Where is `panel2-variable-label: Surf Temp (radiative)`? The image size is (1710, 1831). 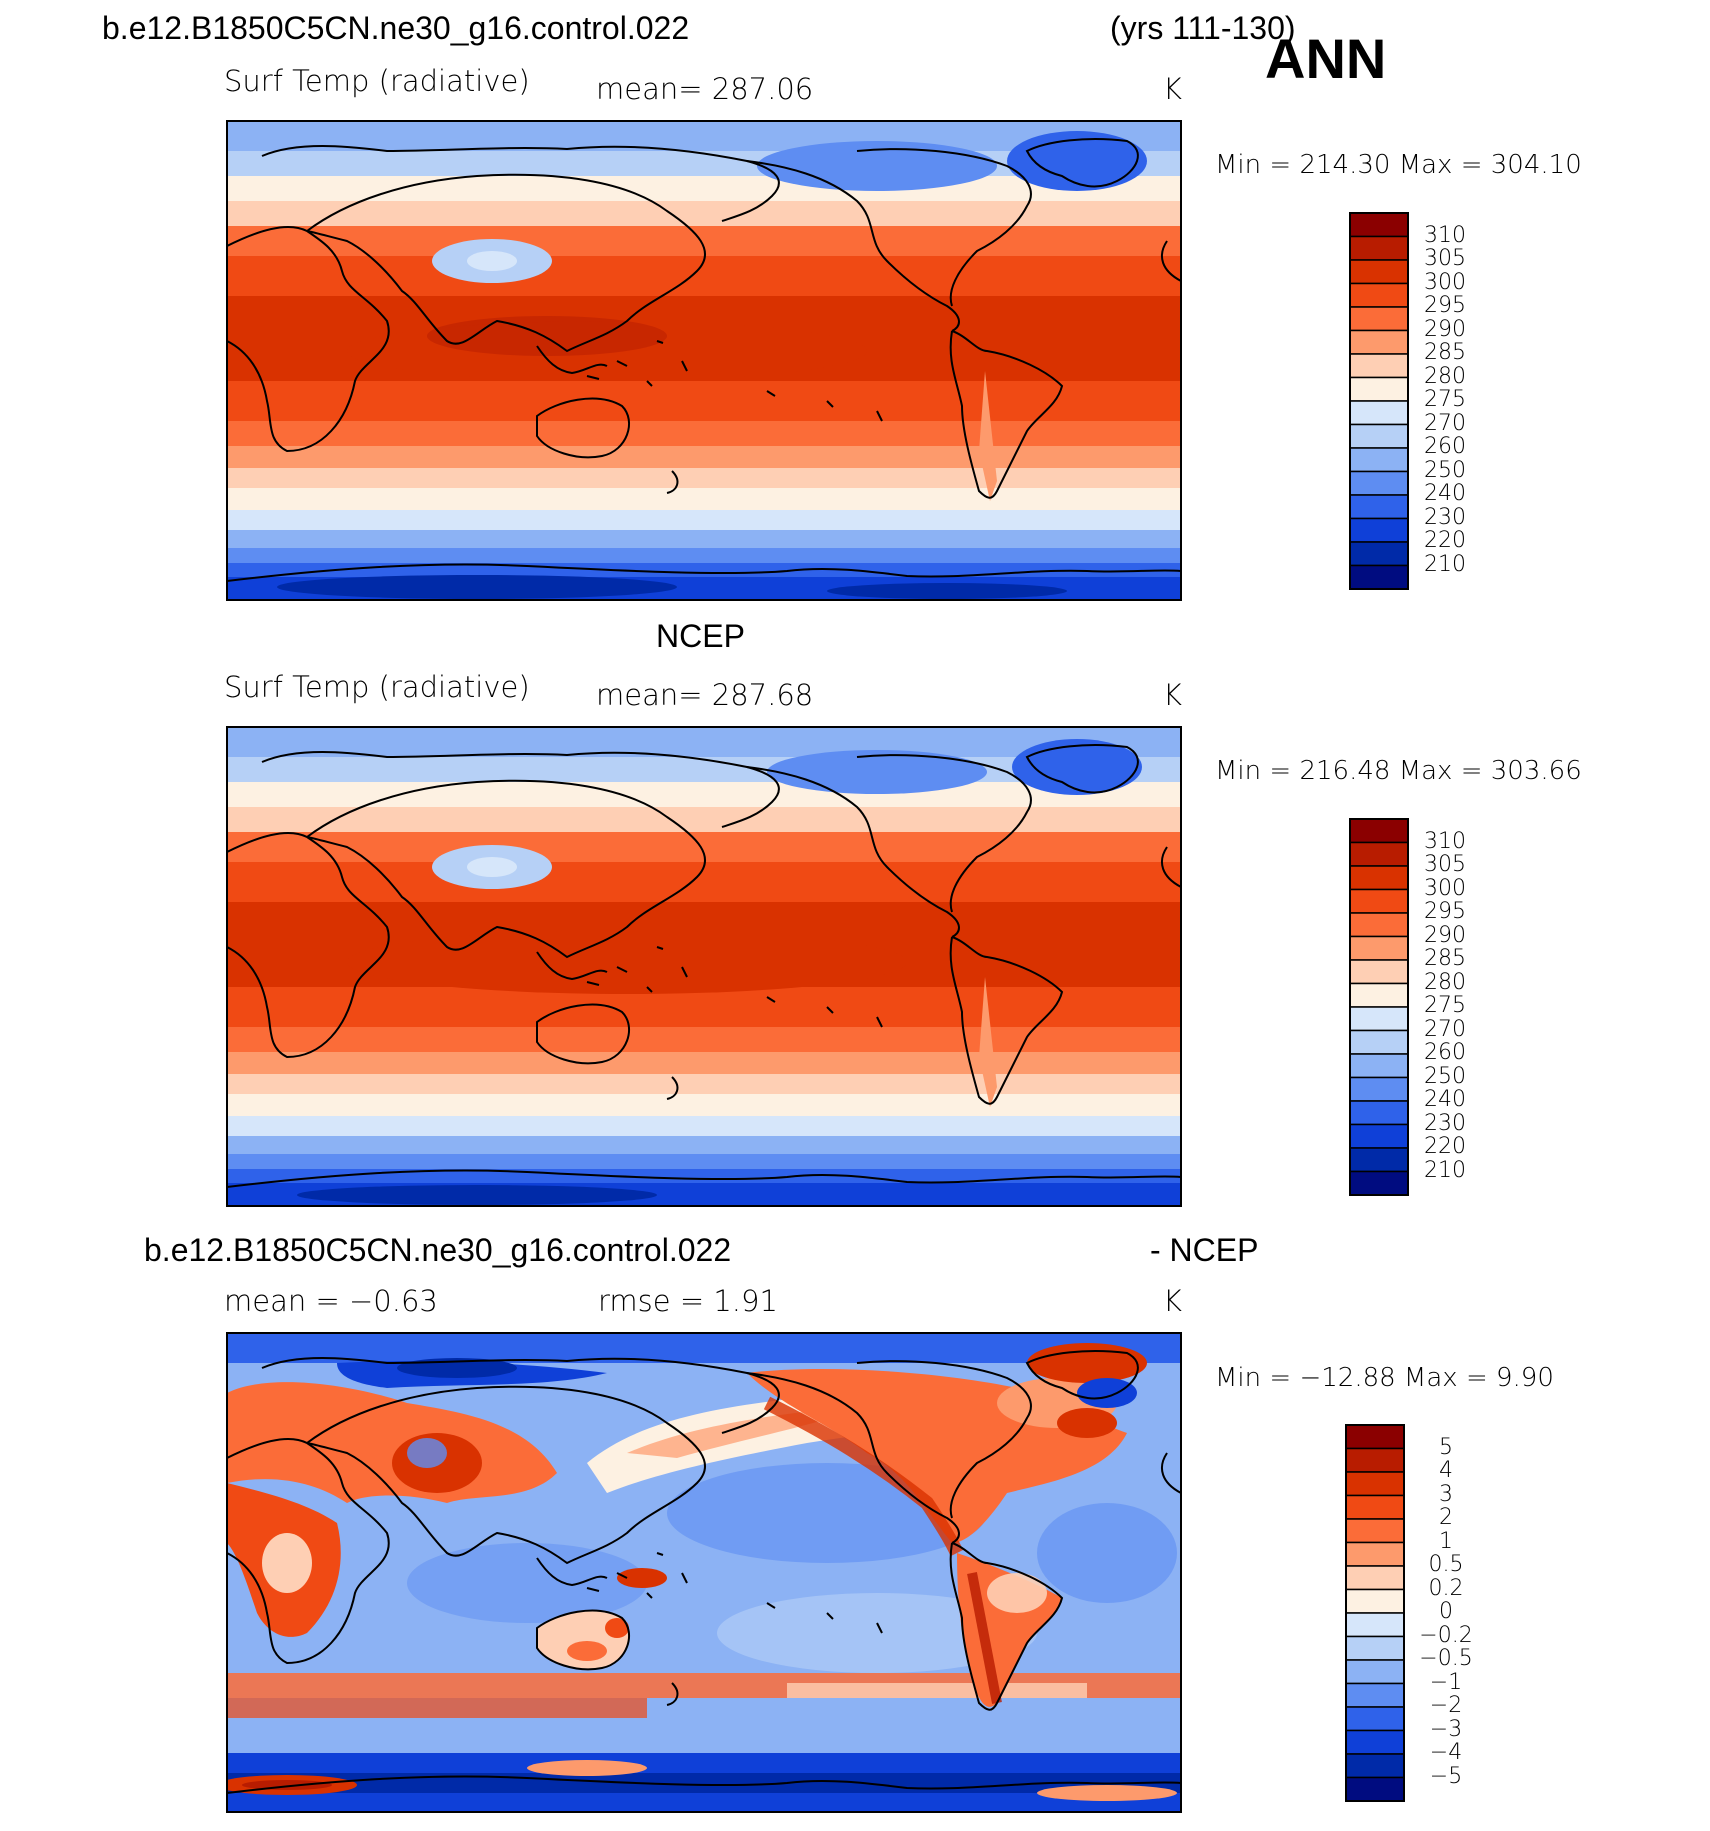 panel2-variable-label: Surf Temp (radiative) is located at coordinates (377, 687).